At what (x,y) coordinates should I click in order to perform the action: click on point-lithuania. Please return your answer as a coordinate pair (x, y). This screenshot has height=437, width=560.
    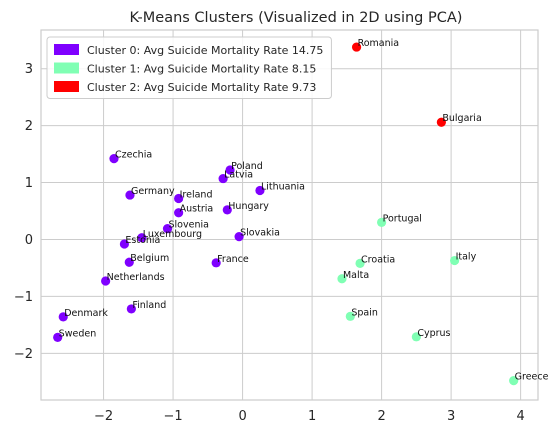
    Looking at the image, I should click on (260, 190).